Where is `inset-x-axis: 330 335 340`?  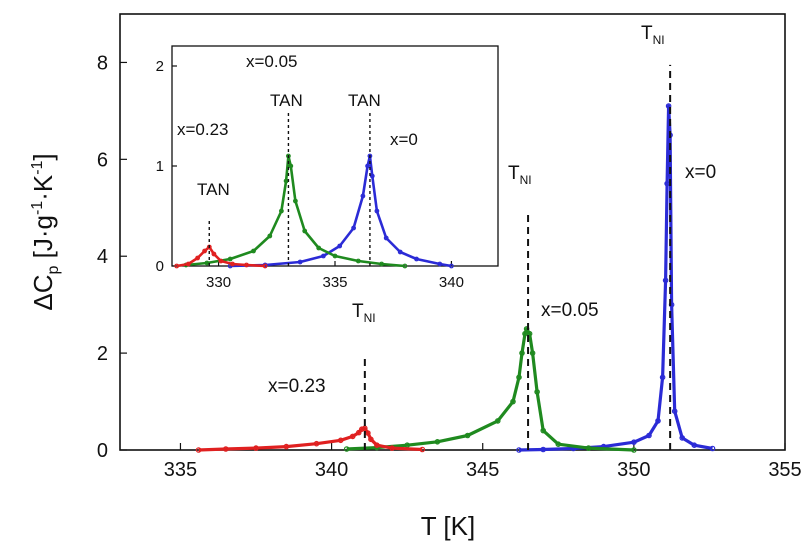 inset-x-axis: 330 335 340 is located at coordinates (335, 276).